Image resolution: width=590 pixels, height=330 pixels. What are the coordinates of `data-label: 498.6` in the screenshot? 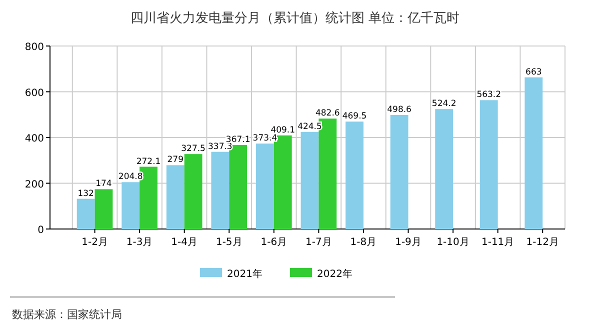 It's located at (399, 109).